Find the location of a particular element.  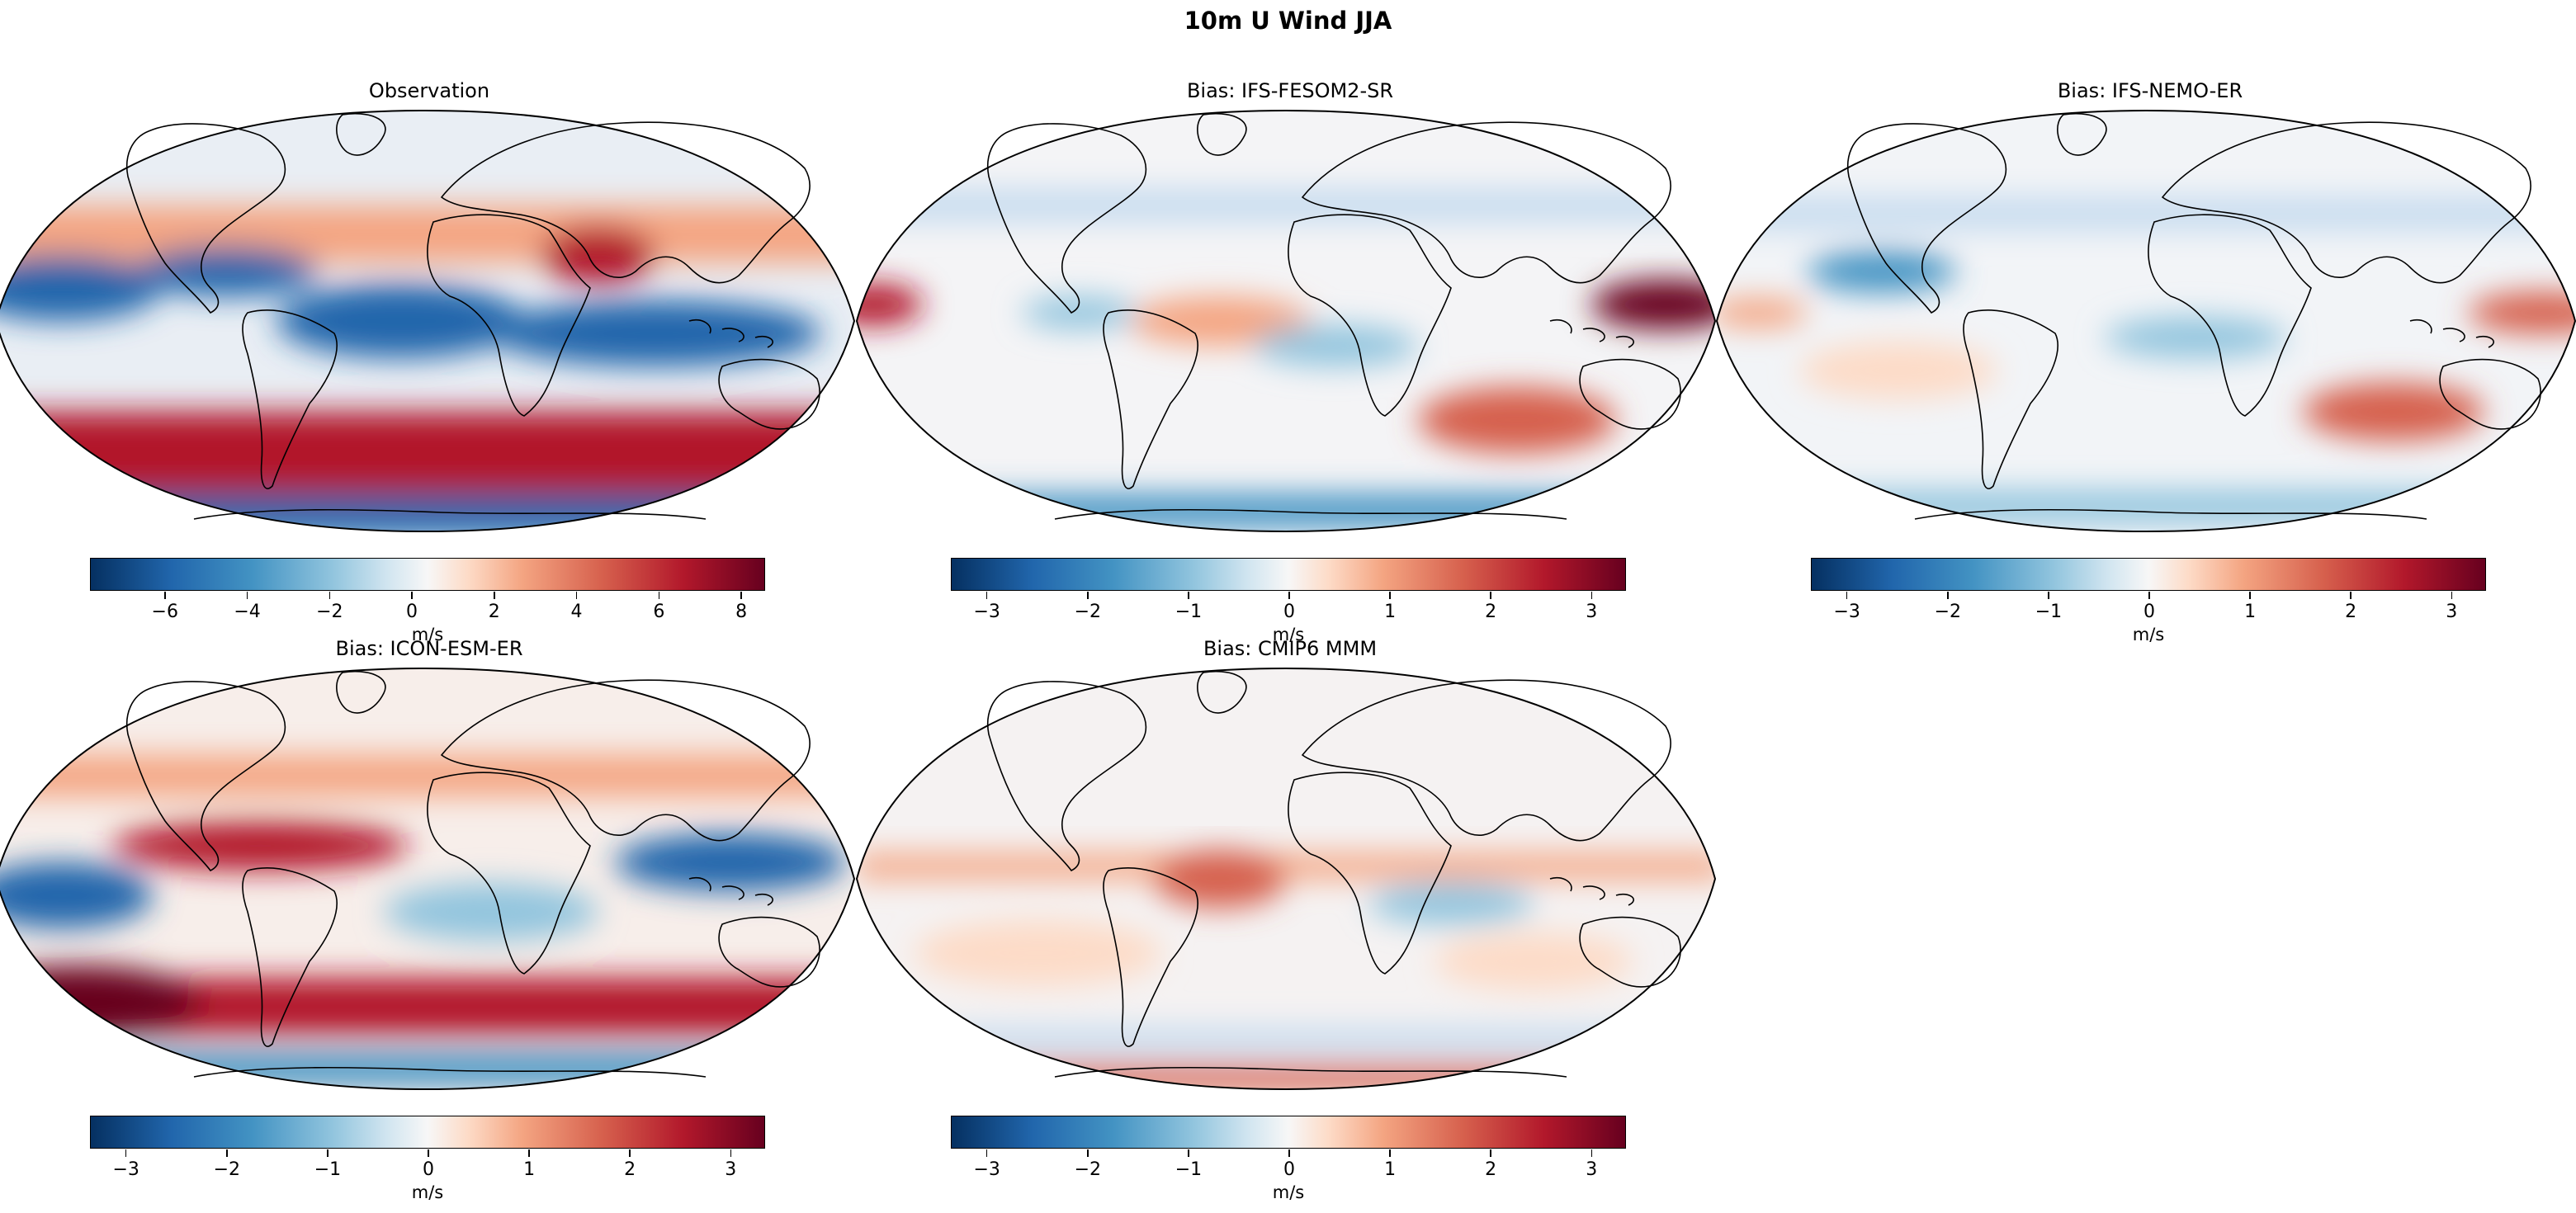

panel-title-ifs-nemo-er: Bias: IFS-NEMO-ER is located at coordinates (2150, 90).